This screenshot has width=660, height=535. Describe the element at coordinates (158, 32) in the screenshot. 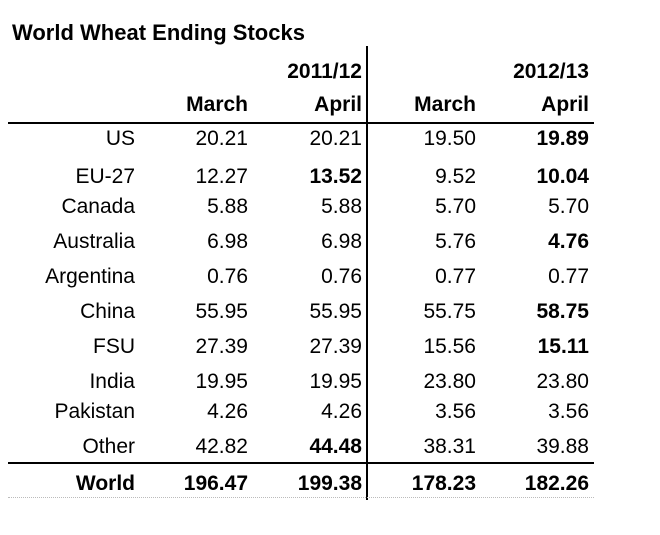

I see `table-title: World Wheat Ending Stocks` at that location.